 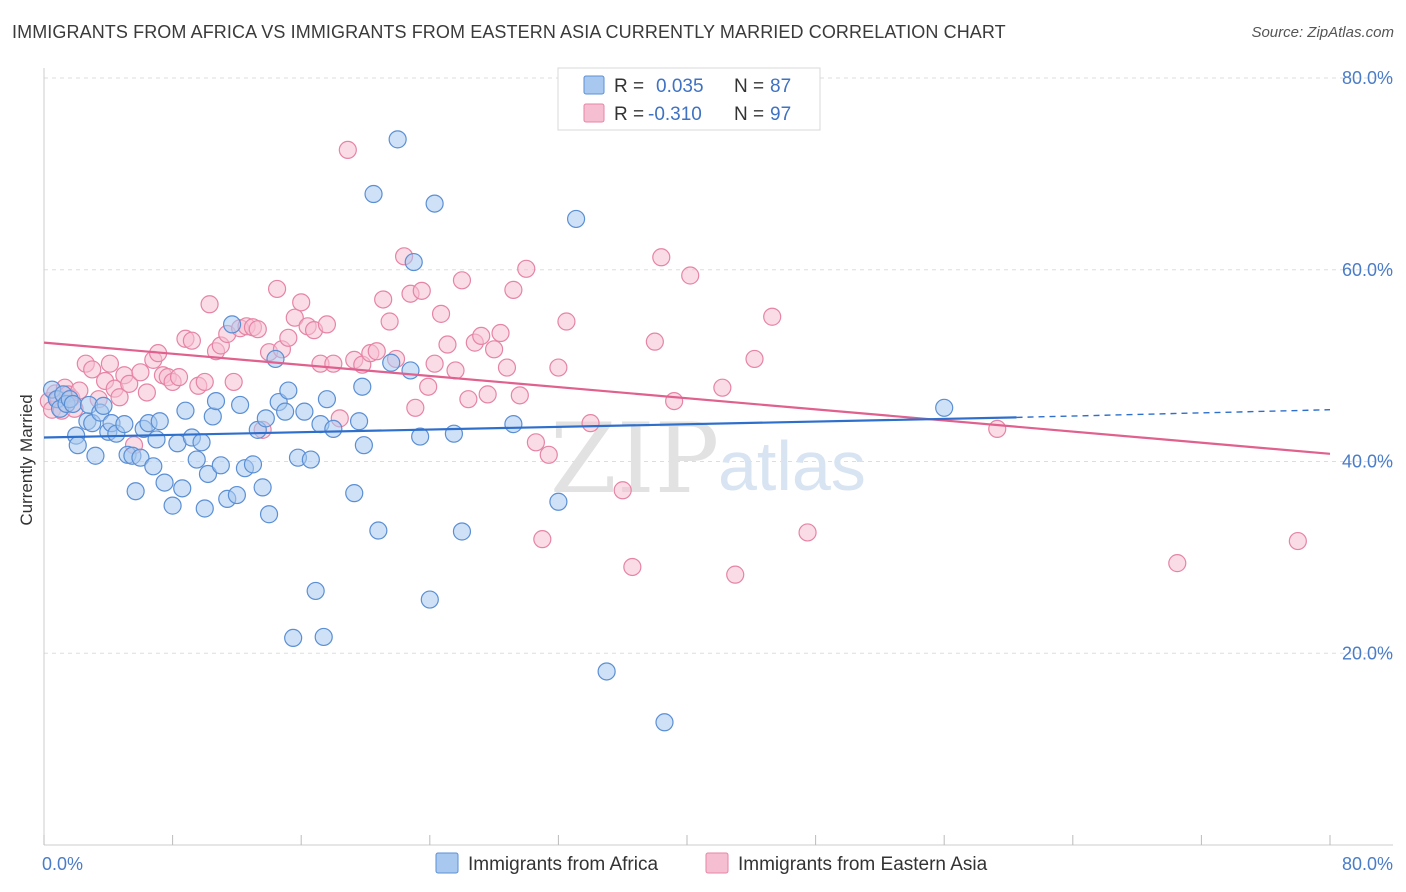 I want to click on watermark: ZIP atlas, so click(x=708, y=459).